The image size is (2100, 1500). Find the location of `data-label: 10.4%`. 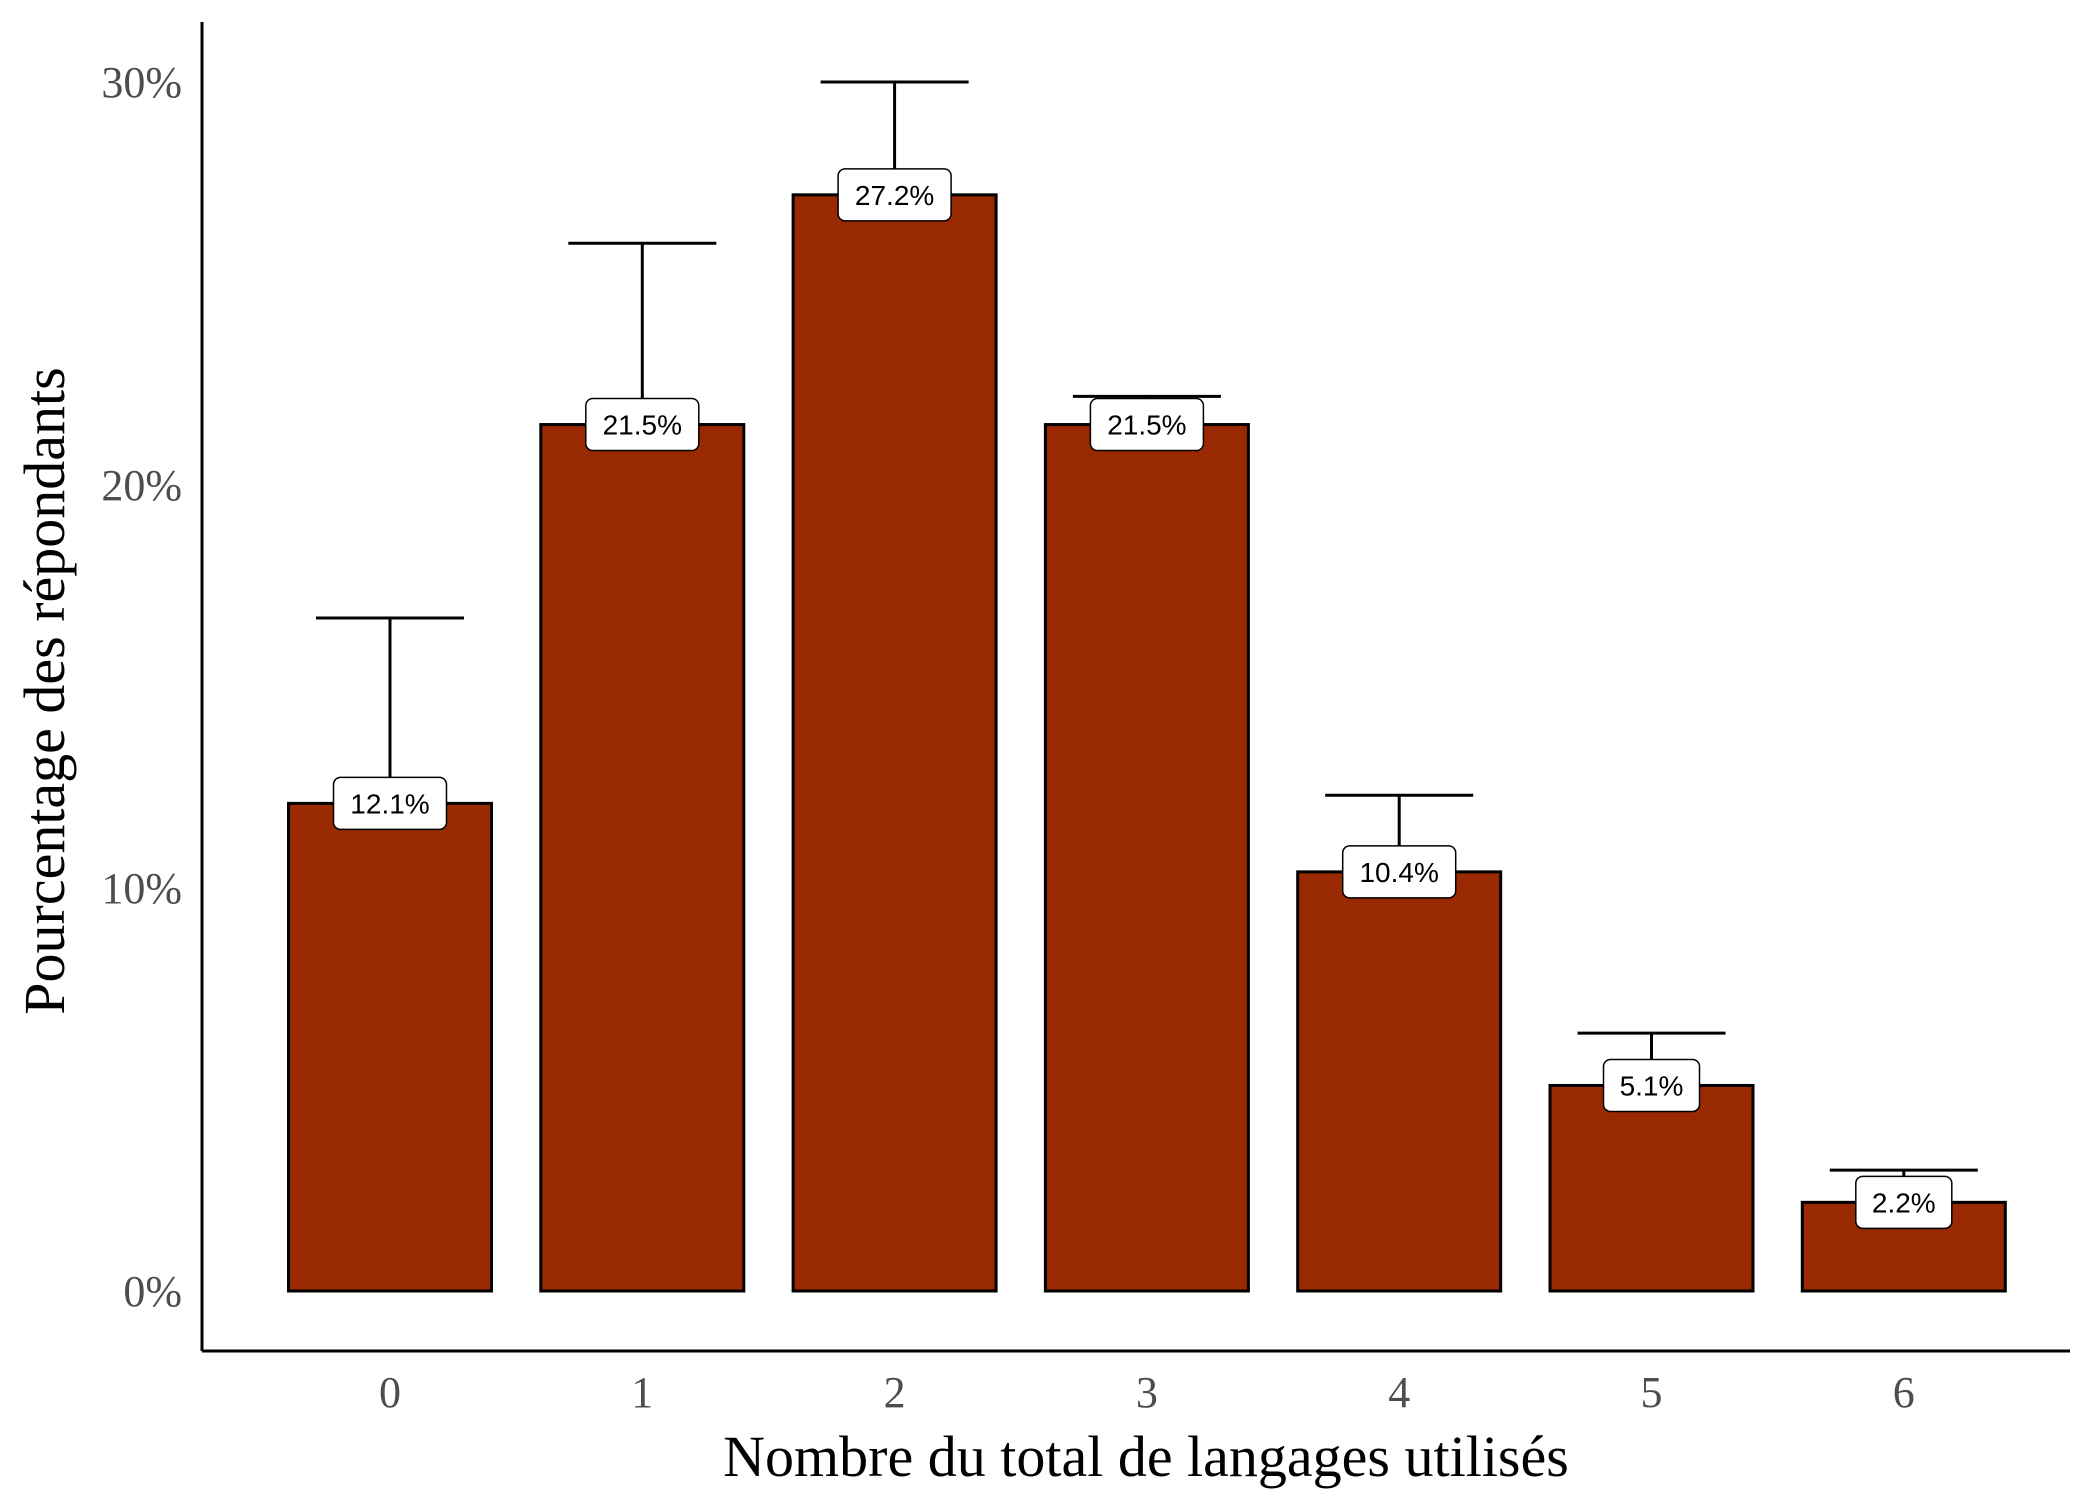

data-label: 10.4% is located at coordinates (1399, 872).